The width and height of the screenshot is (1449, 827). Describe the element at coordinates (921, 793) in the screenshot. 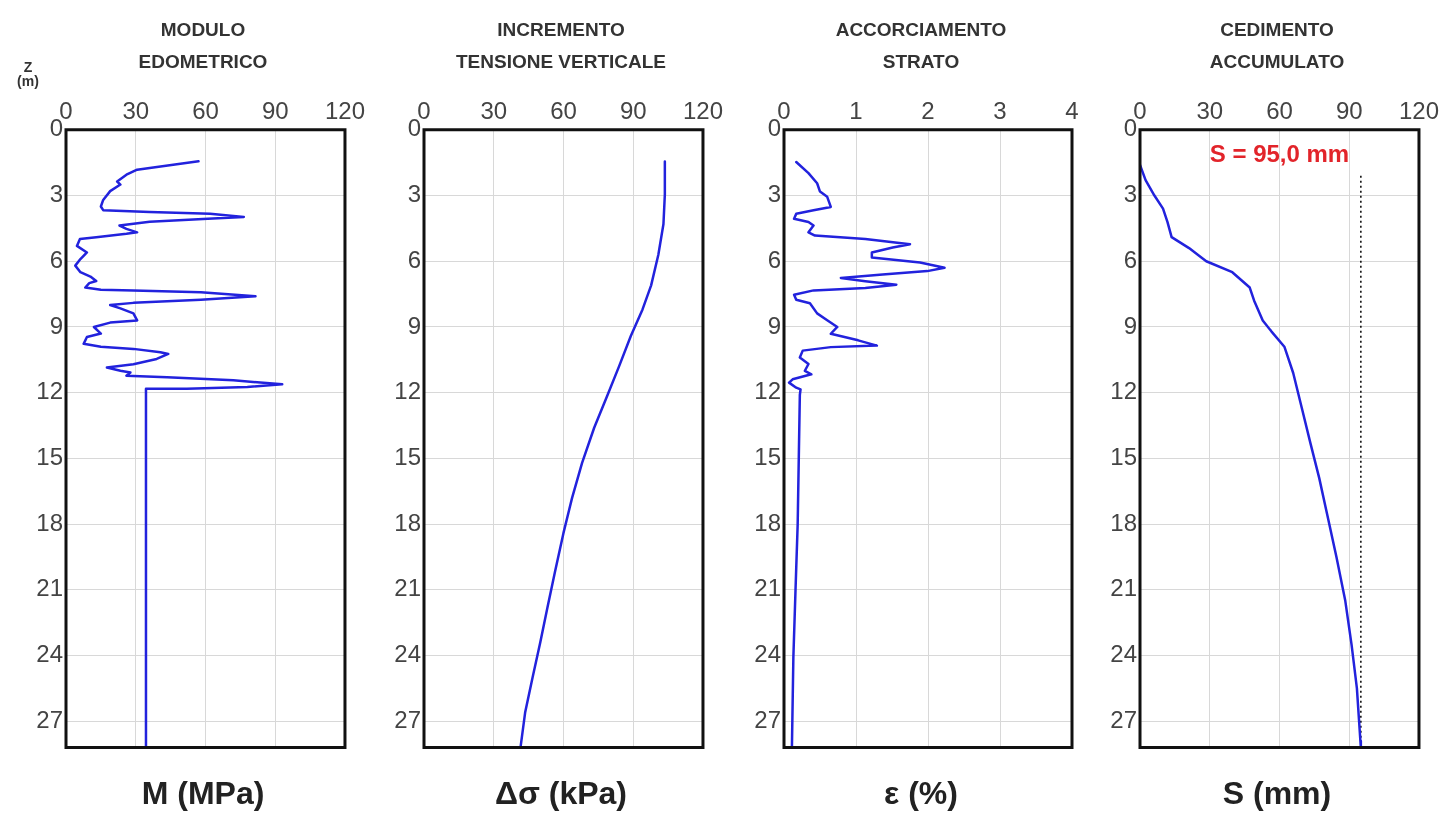

I see `x-axis-title: ε (%)` at that location.